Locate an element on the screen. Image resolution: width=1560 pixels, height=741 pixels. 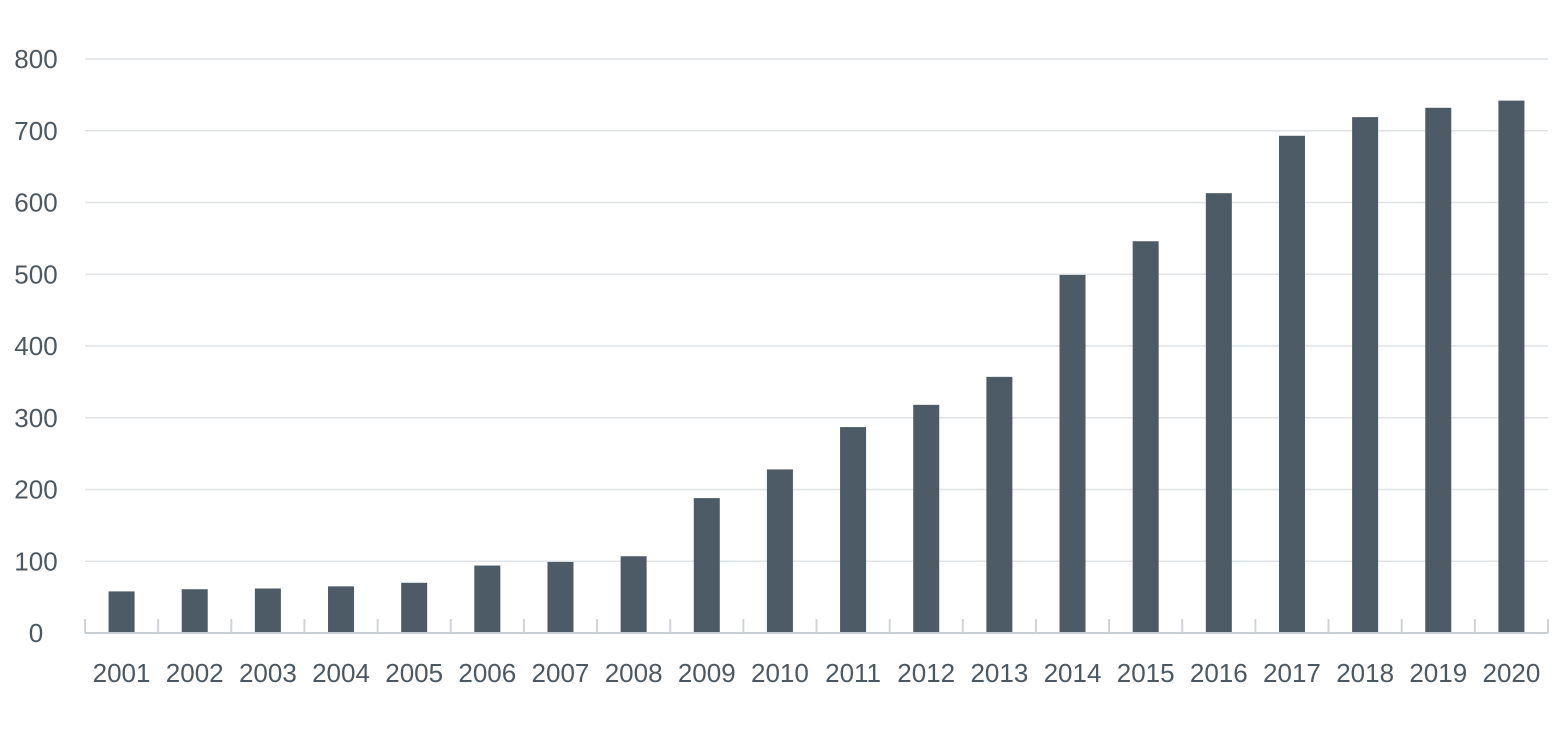
y-axis-tick-labels: 0 100 200 300 400 500 600 700 800 is located at coordinates (35, 346).